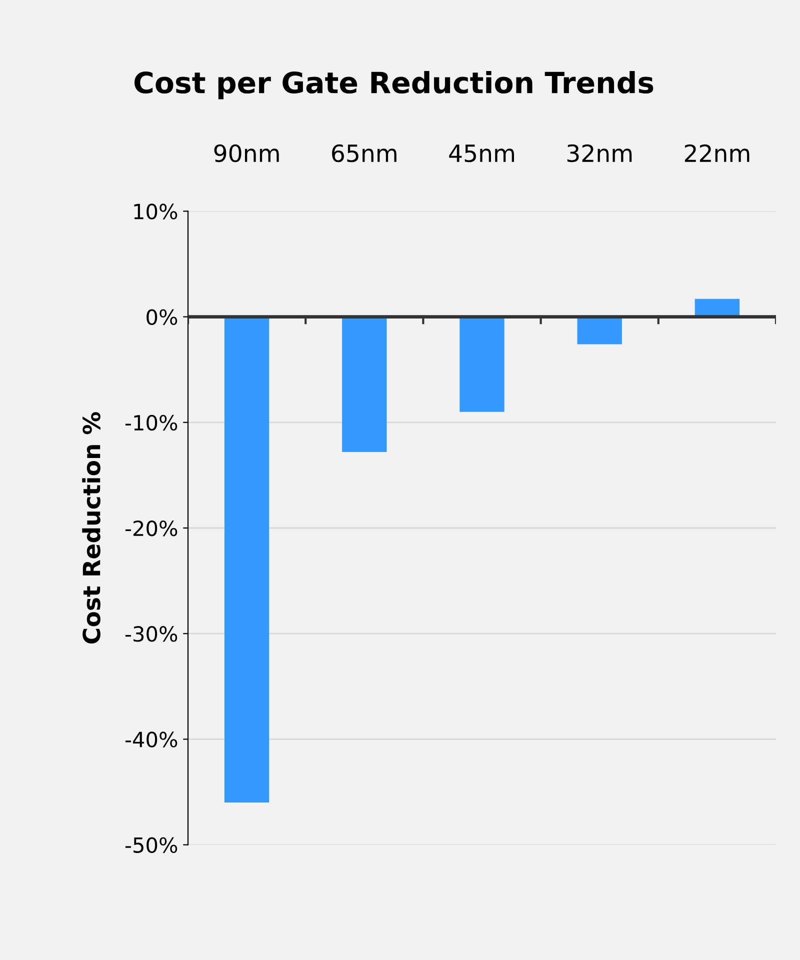 This screenshot has width=800, height=960. I want to click on y-tick-label: 10%, so click(156, 212).